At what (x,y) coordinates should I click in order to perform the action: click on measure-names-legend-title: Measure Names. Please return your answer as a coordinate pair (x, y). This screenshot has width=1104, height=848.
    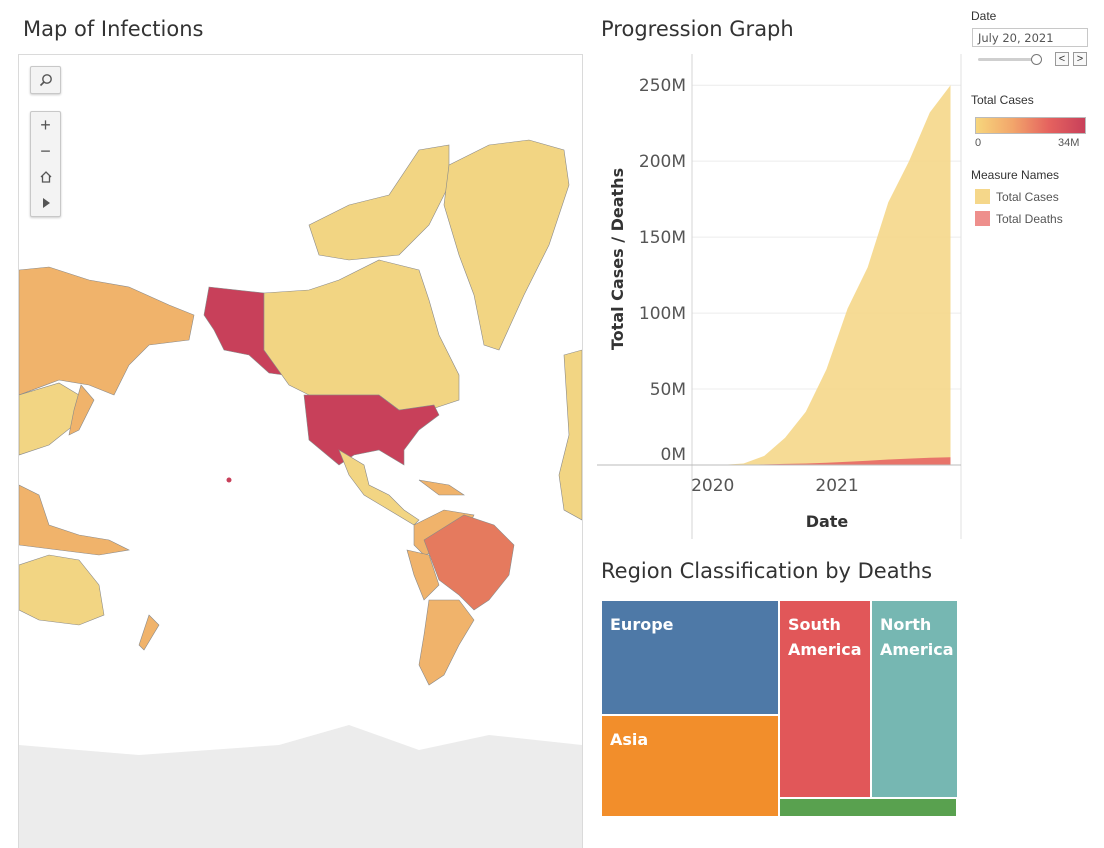
    Looking at the image, I should click on (1015, 175).